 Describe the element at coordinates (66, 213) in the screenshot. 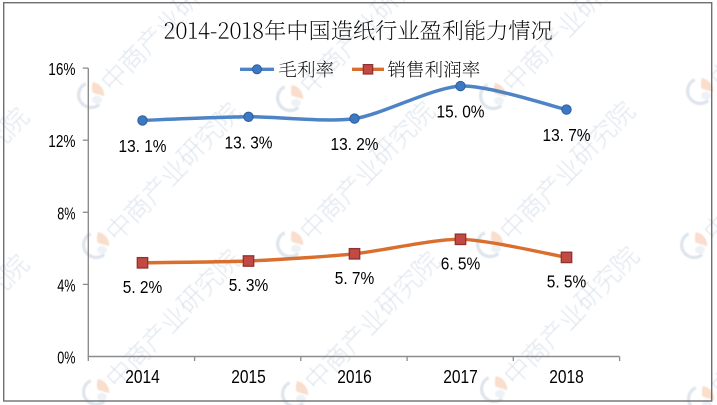

I see `svg-text: 8%` at that location.